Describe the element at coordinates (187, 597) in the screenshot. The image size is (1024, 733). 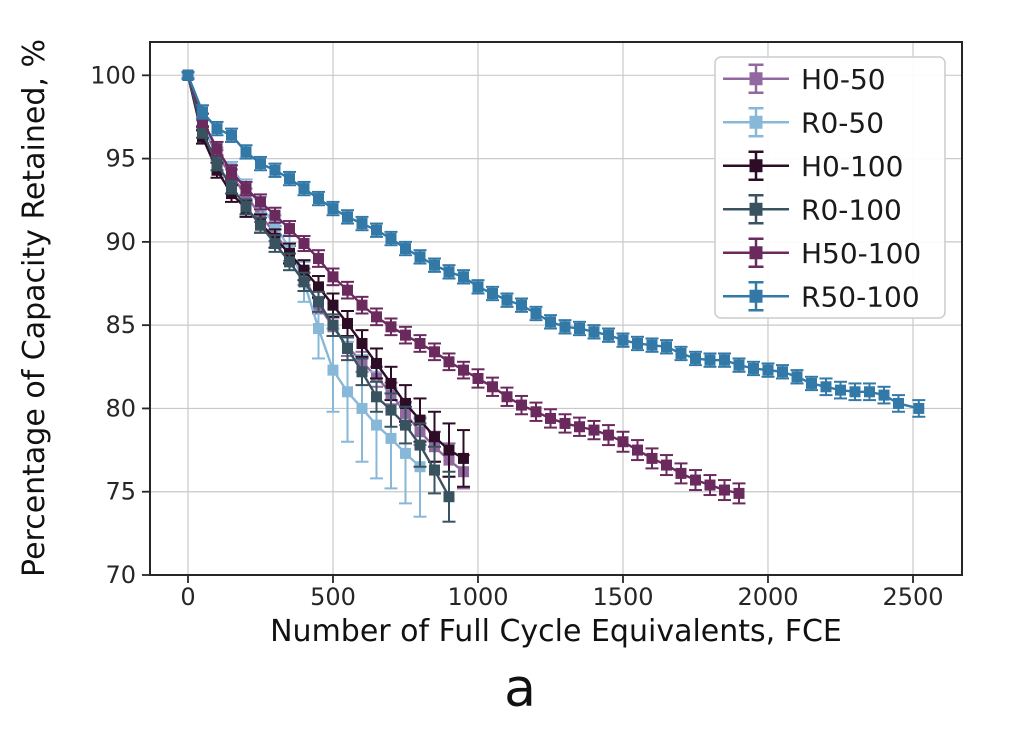
I see `x-tick-label: 0` at that location.